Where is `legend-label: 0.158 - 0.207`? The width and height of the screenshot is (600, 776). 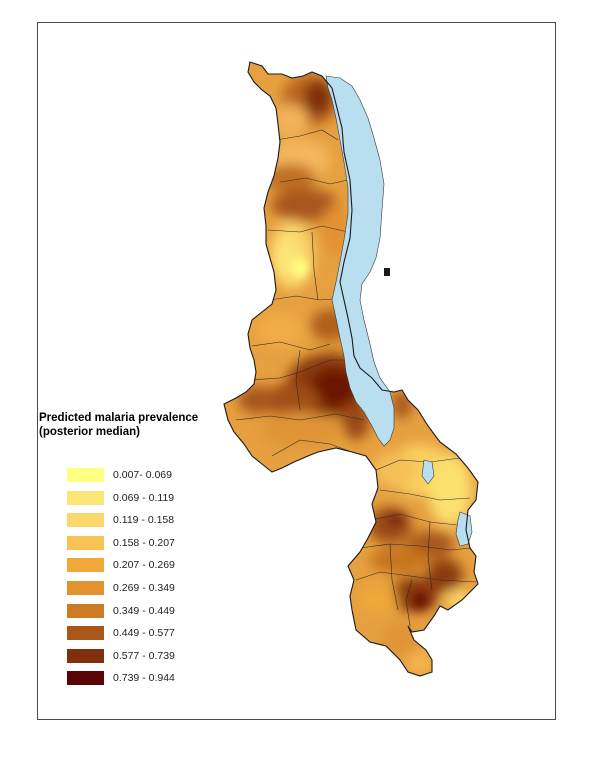 legend-label: 0.158 - 0.207 is located at coordinates (144, 542).